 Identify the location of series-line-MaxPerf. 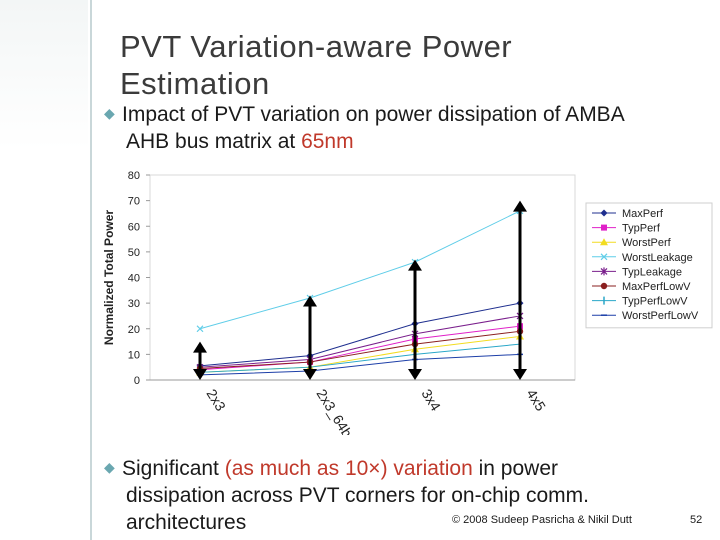
(360, 334).